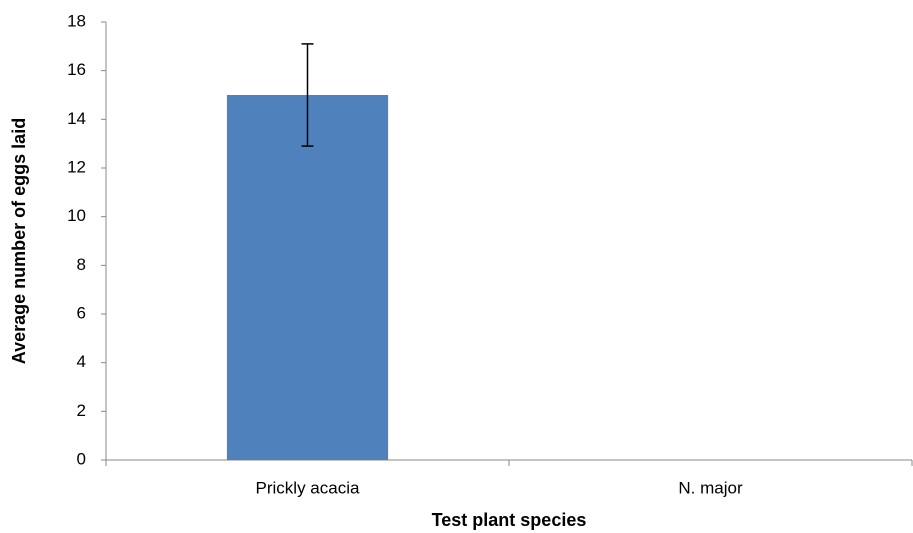  Describe the element at coordinates (81, 361) in the screenshot. I see `y-tick-label: 4` at that location.